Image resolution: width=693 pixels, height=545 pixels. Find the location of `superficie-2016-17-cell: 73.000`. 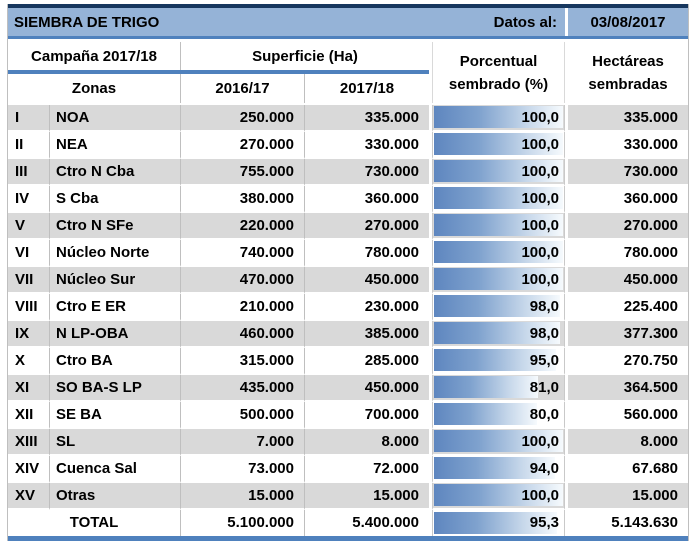

superficie-2016-17-cell: 73.000 is located at coordinates (243, 469).